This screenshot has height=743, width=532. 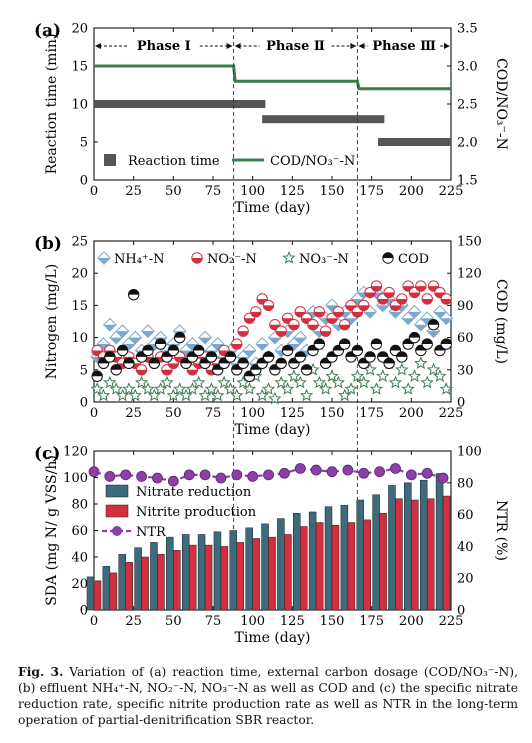 I want to click on legend-swatch-reaction-time, so click(x=110, y=160).